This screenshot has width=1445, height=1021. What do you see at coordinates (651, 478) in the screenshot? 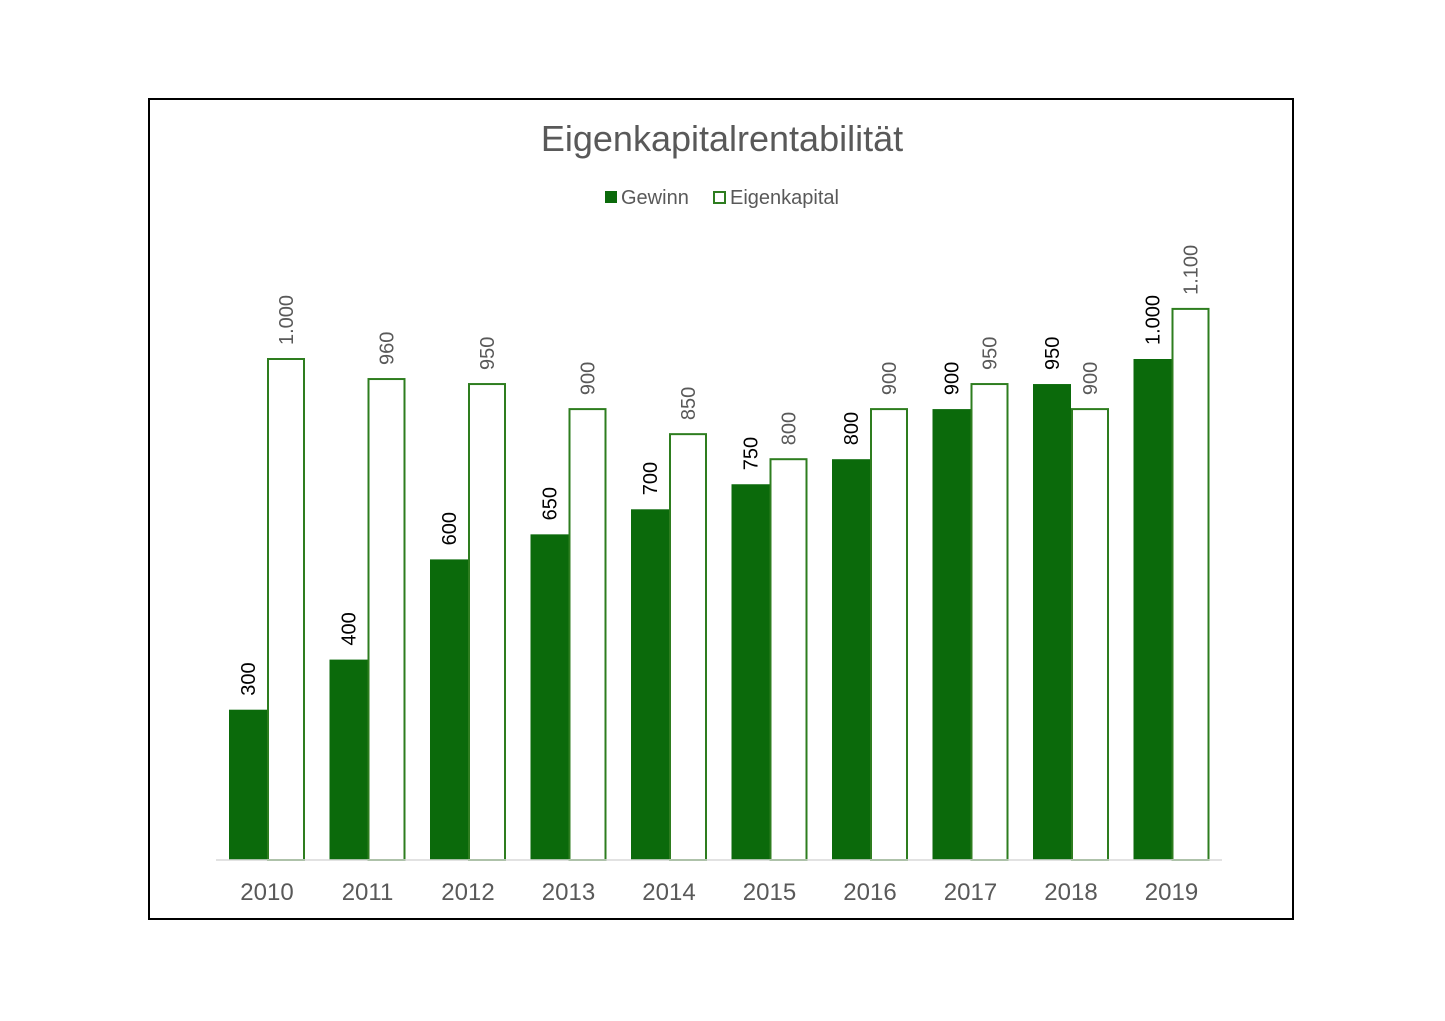
I see `data-label-gewinn-2014: 700` at bounding box center [651, 478].